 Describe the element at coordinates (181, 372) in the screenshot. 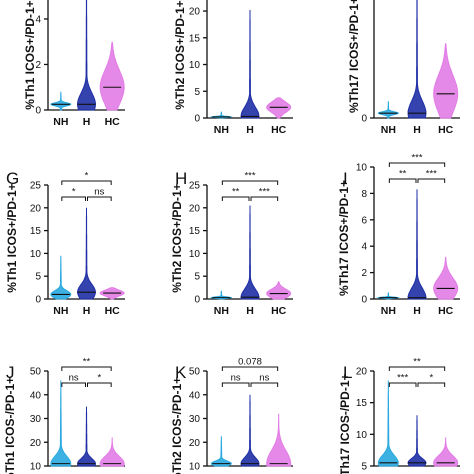

I see `panel-letter: K` at that location.